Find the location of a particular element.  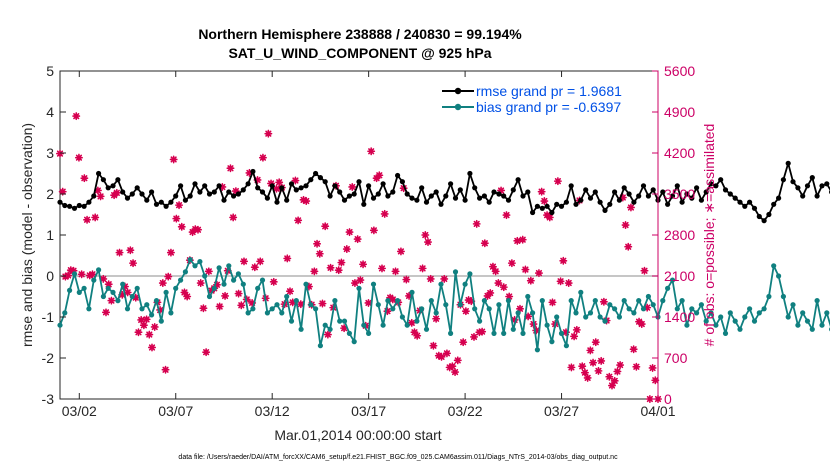

chart-title-line2: SAT_U_WIND_COMPONENT @ 925 hPa is located at coordinates (359, 53).